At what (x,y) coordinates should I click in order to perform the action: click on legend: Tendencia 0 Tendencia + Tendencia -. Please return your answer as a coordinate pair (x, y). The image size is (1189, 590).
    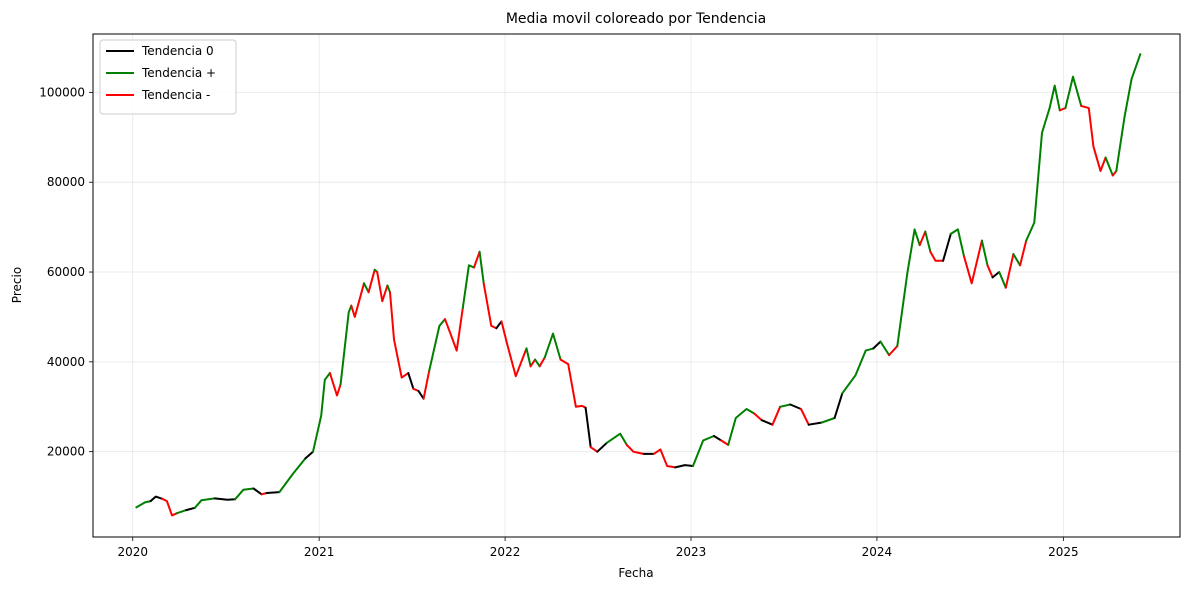
    Looking at the image, I should click on (168, 77).